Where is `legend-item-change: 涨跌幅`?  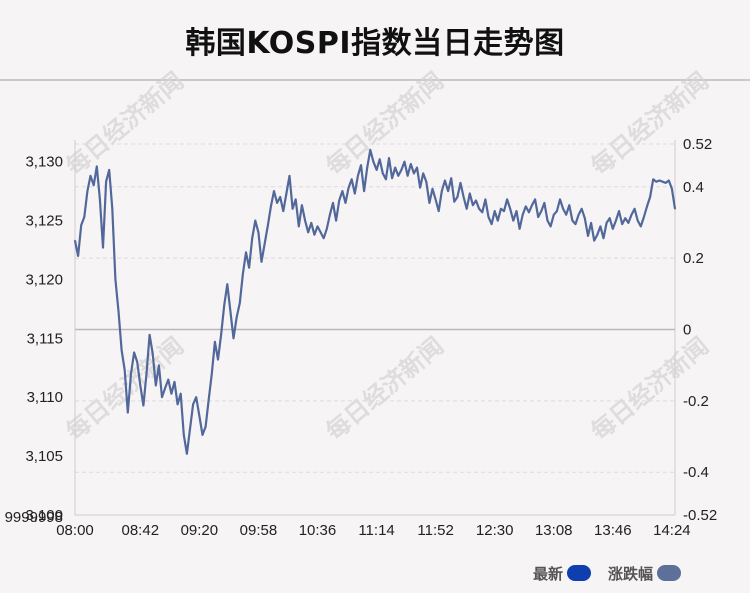 legend-item-change: 涨跌幅 is located at coordinates (645, 573).